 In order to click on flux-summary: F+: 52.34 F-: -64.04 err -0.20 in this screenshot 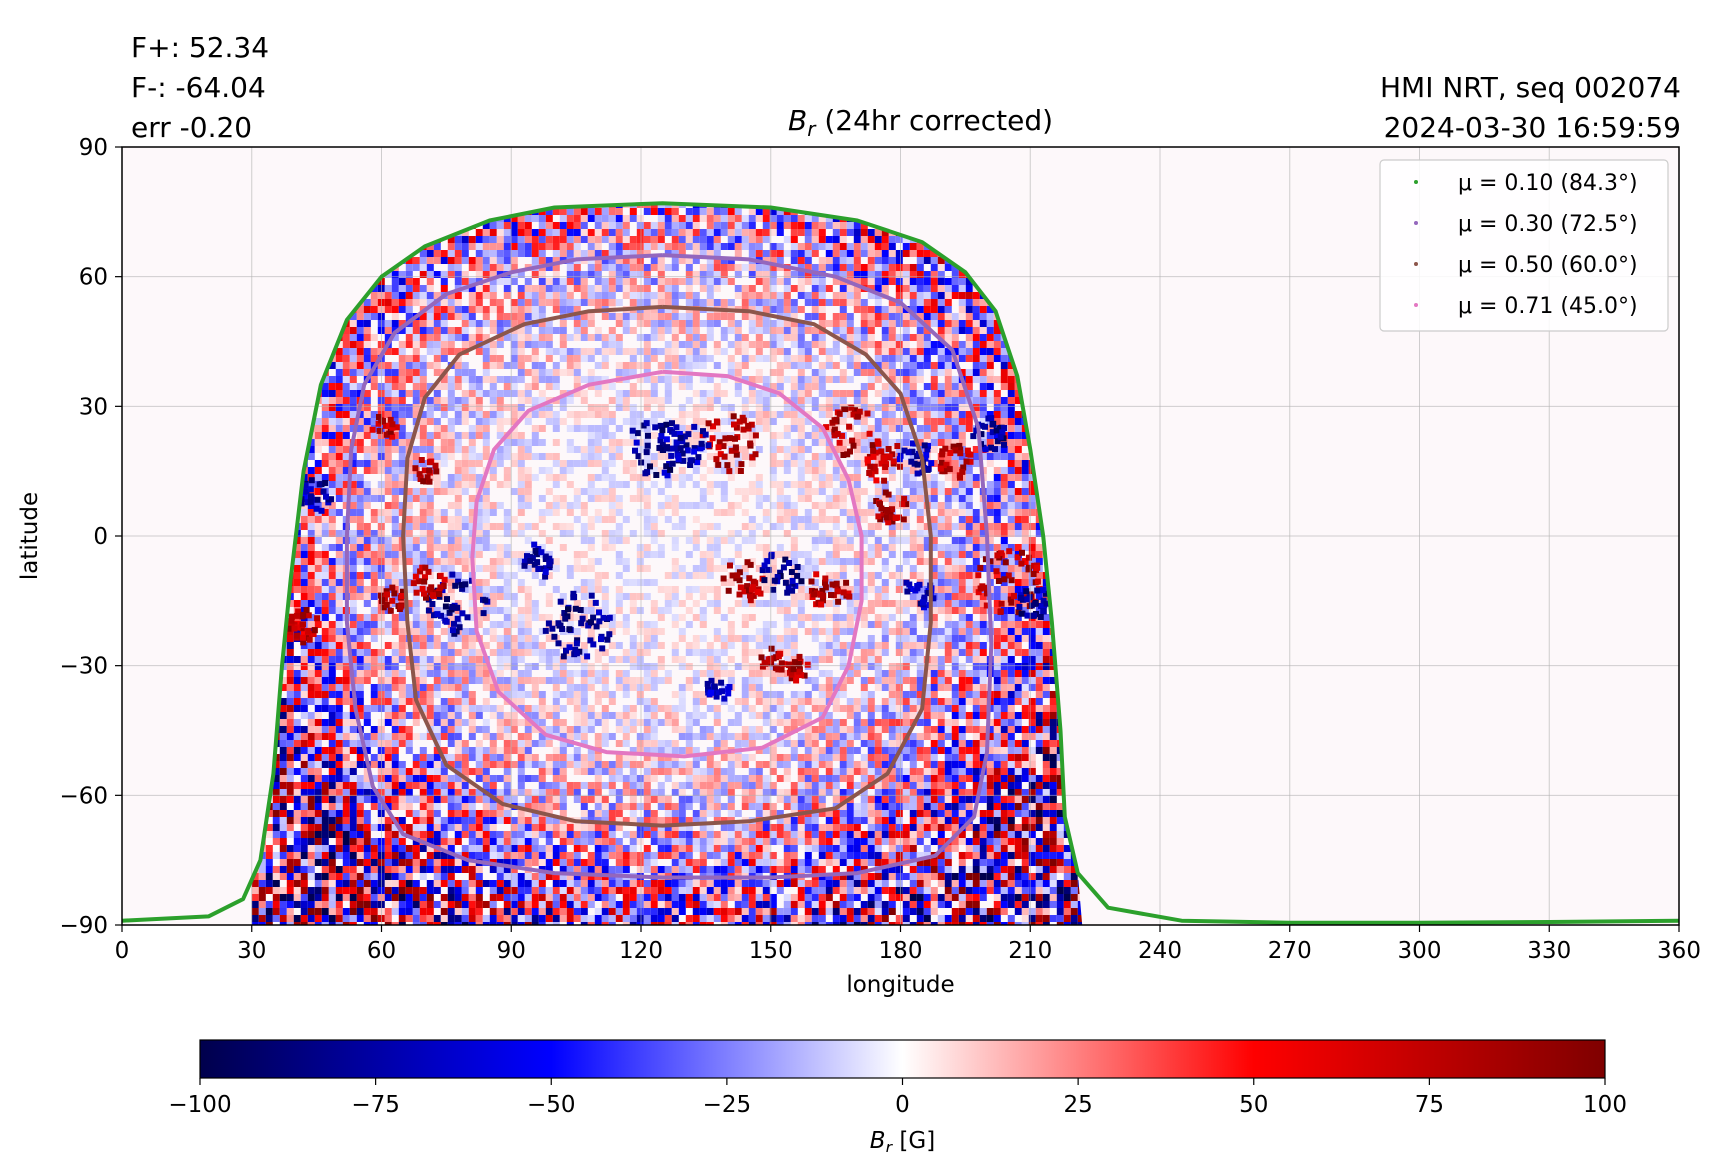, I will do `click(200, 88)`.